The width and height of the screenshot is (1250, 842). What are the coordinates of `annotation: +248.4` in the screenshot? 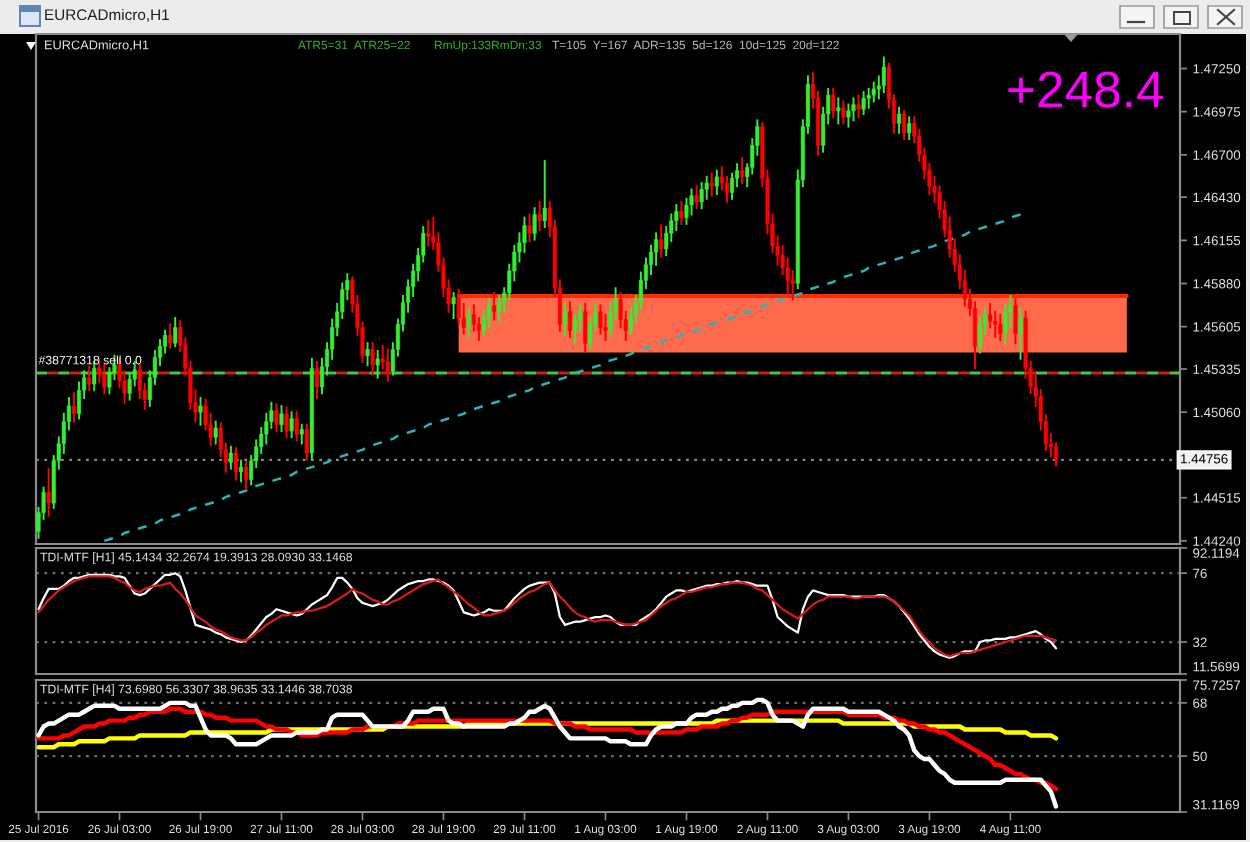 It's located at (1086, 89).